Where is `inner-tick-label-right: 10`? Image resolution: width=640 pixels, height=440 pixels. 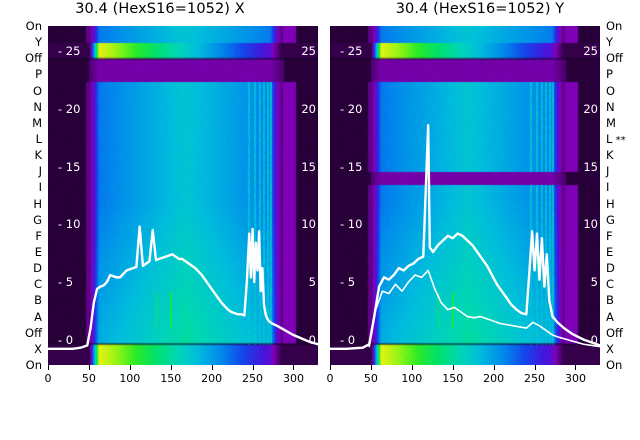
inner-tick-label-right: 10 is located at coordinates (590, 224).